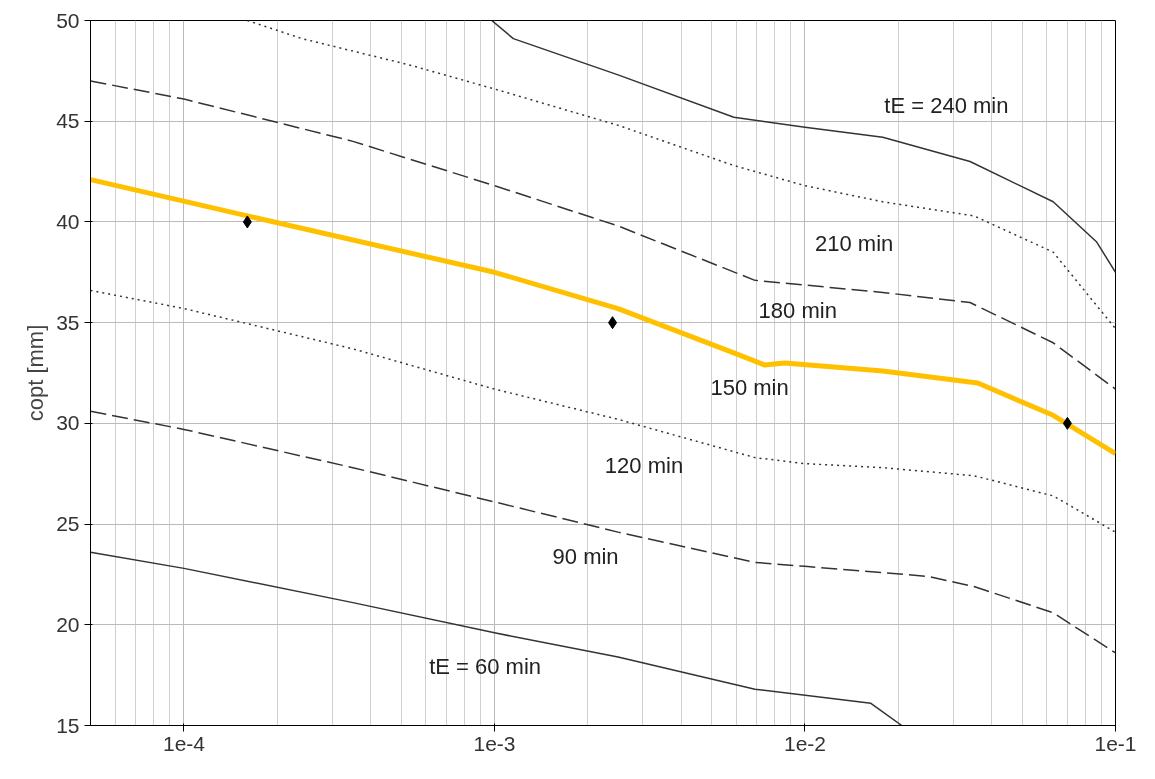 This screenshot has height=779, width=1155. I want to click on x-tick-label: 1e-3, so click(494, 743).